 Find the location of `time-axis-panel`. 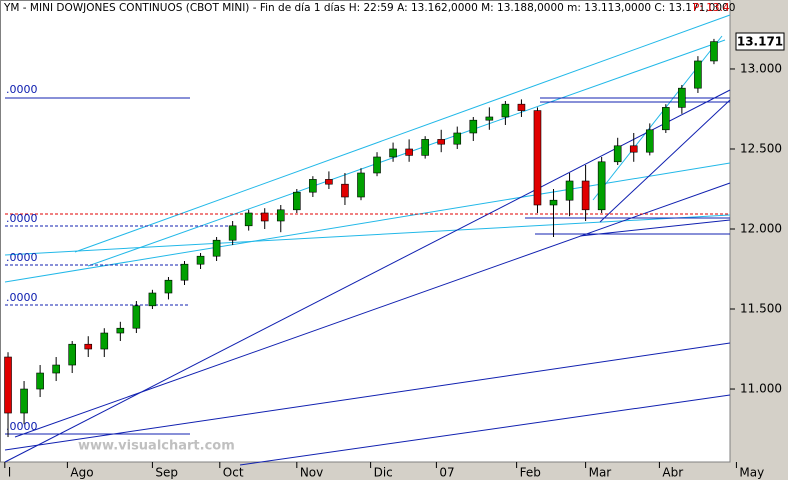

time-axis-panel is located at coordinates (394, 471).